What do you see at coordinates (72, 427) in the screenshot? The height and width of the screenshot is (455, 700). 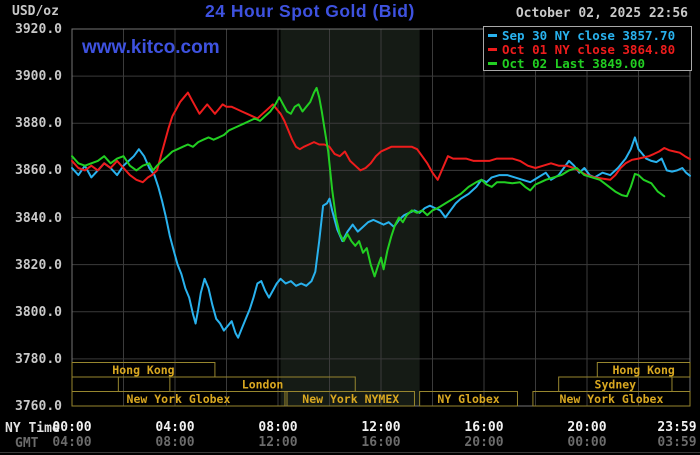 I see `ny-time-tick: 00:00` at bounding box center [72, 427].